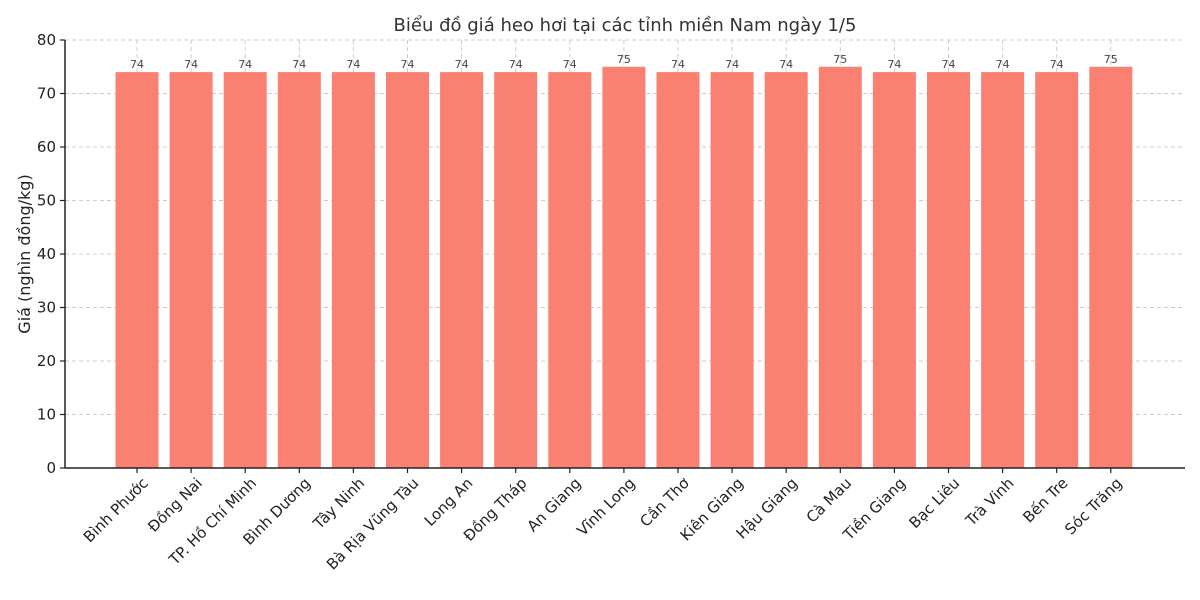 Image resolution: width=1200 pixels, height=600 pixels. I want to click on x-tick-label: Cần Thơ, so click(664, 502).